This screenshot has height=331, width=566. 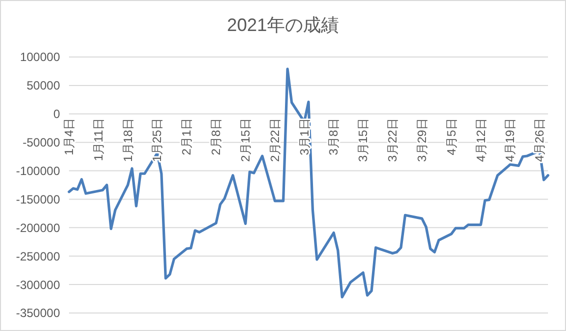 I want to click on y-tick-label: -150000, so click(x=38, y=199).